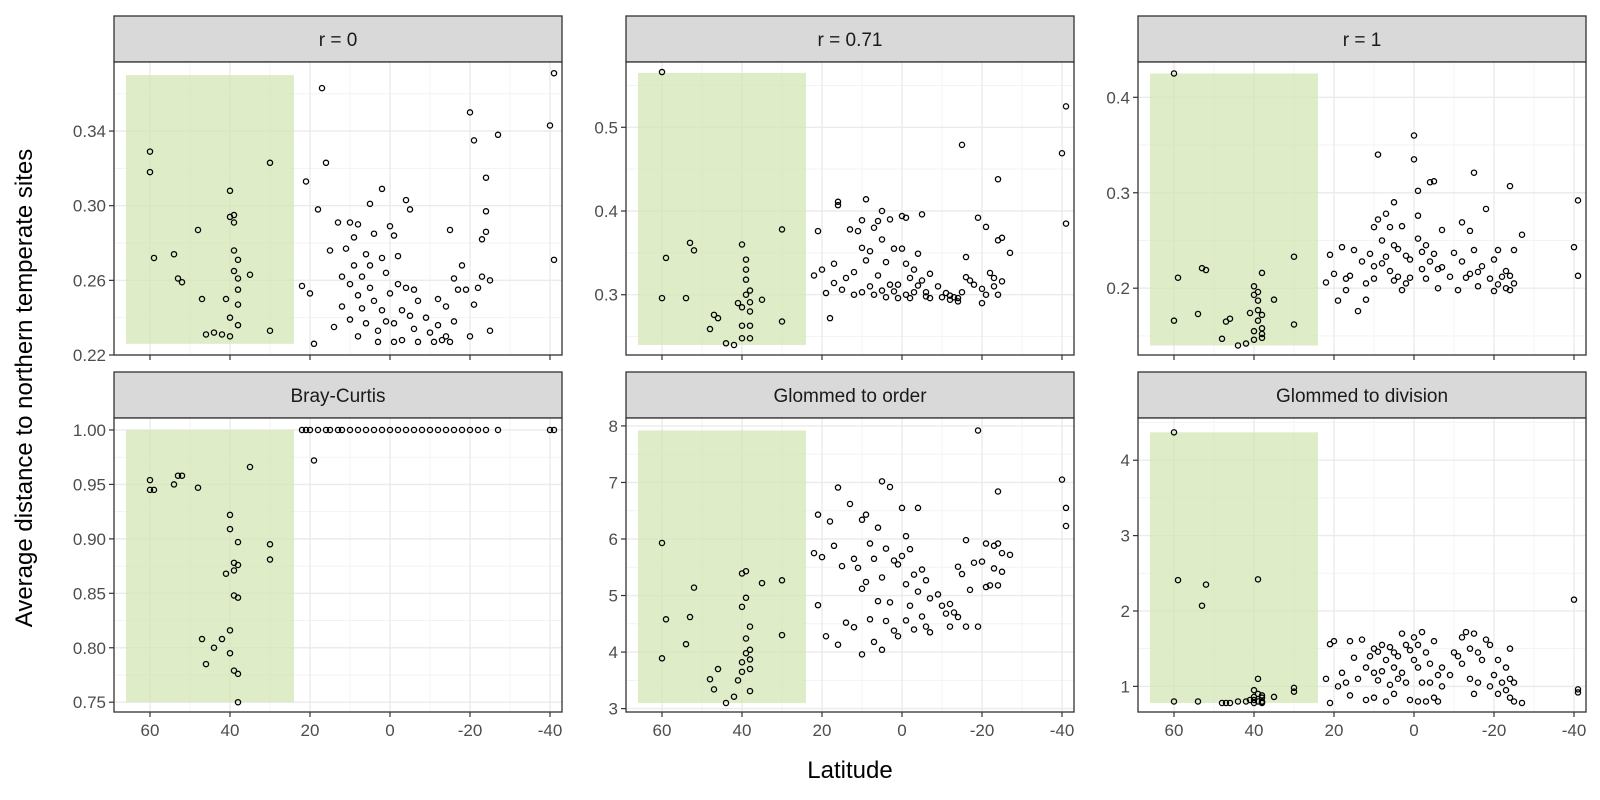 The height and width of the screenshot is (800, 1600). Describe the element at coordinates (1125, 611) in the screenshot. I see `y-tick-label: 2` at that location.